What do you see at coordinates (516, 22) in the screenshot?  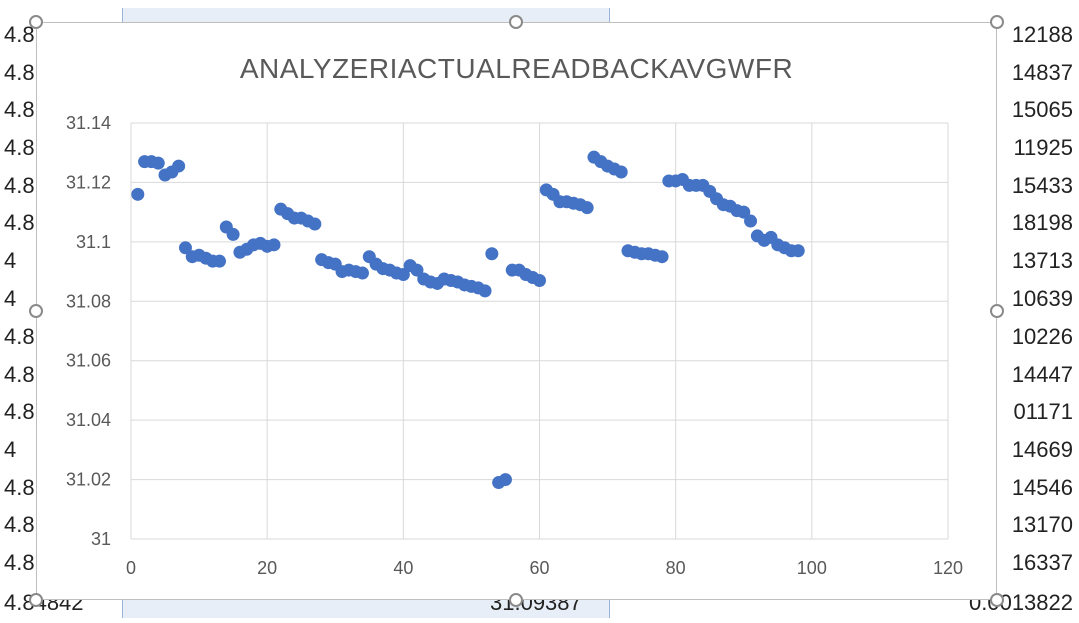 I see `resize-handle-top-center` at bounding box center [516, 22].